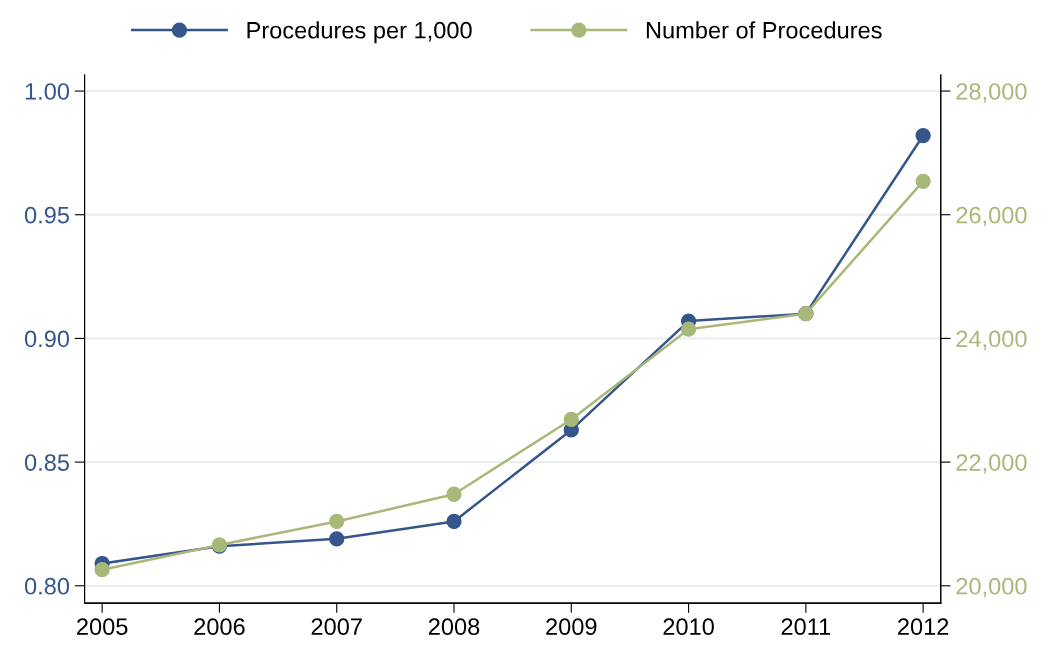 This screenshot has height=652, width=1057. What do you see at coordinates (47, 586) in the screenshot?
I see `y-tick-label: 0.80` at bounding box center [47, 586].